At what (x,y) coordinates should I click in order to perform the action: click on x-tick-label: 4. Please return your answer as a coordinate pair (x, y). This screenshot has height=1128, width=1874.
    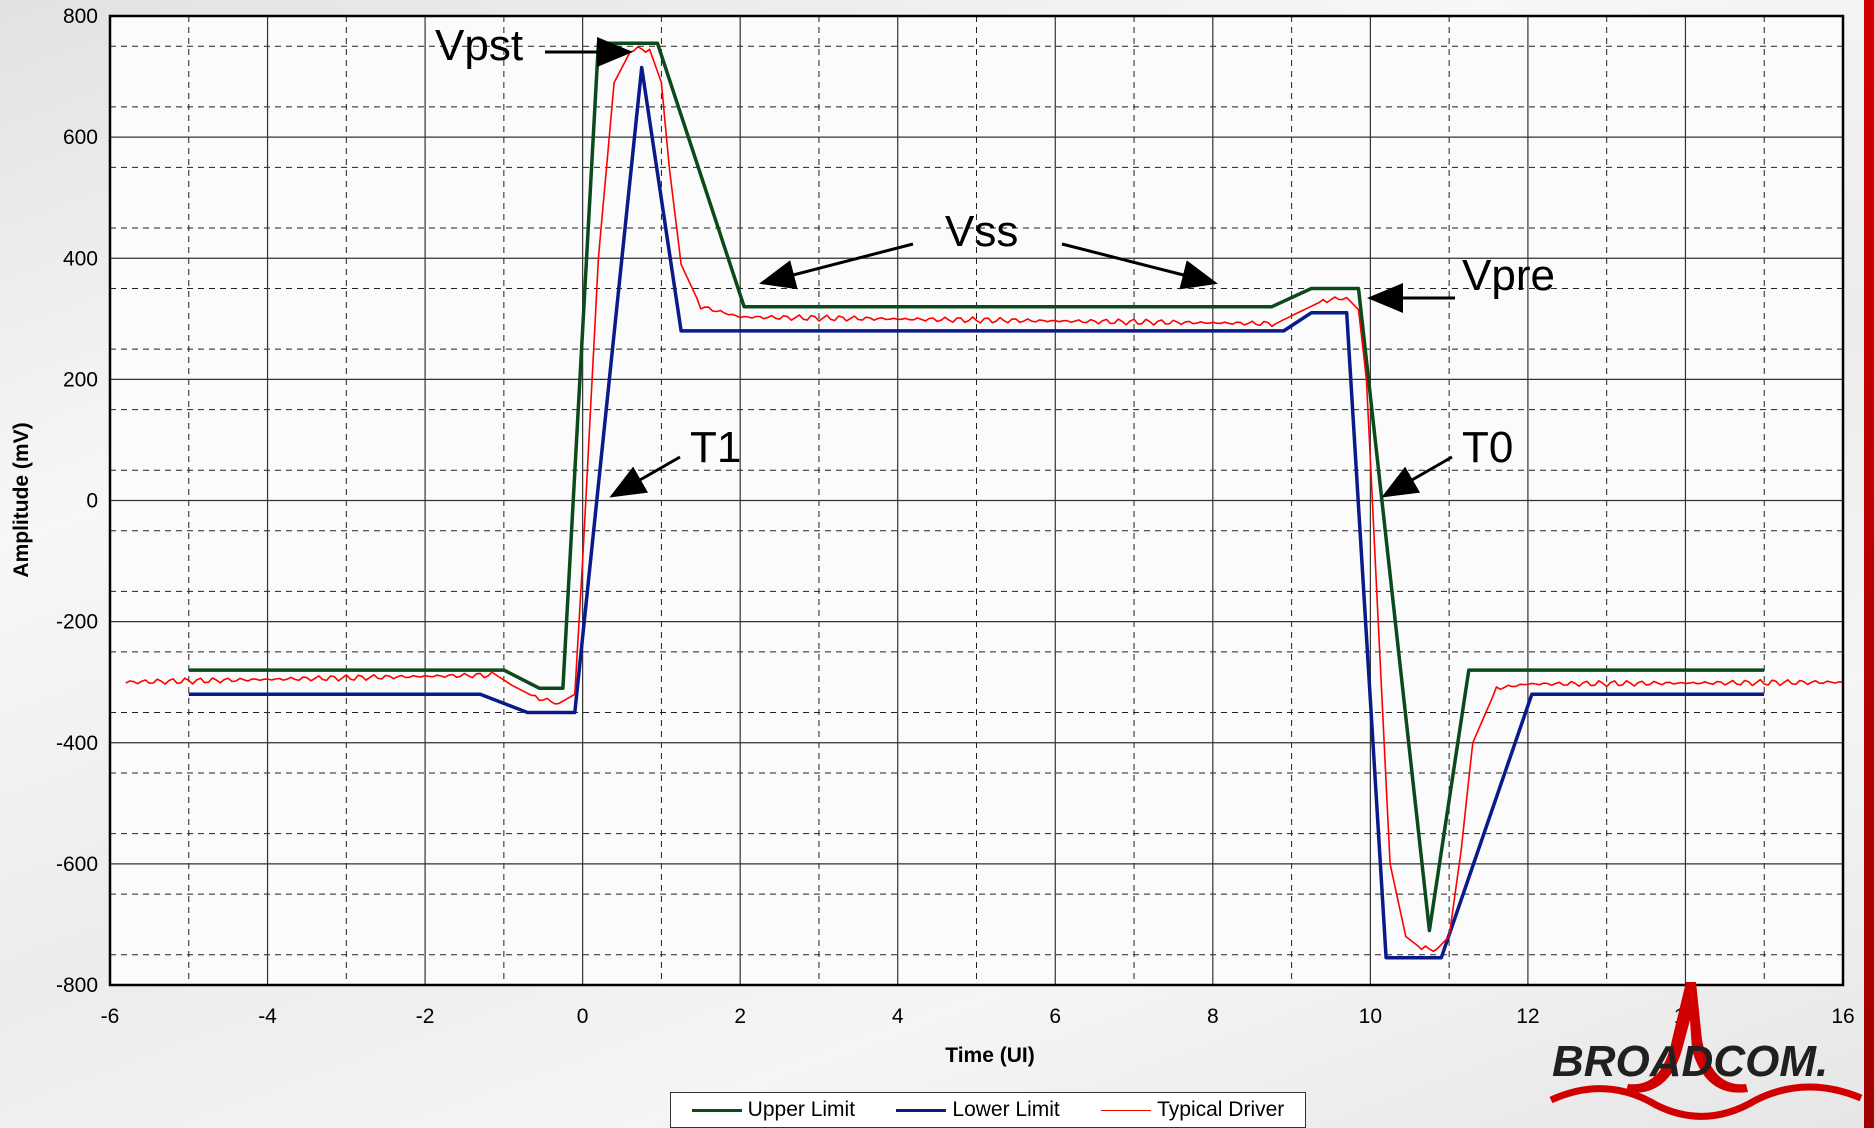
    Looking at the image, I should click on (898, 1016).